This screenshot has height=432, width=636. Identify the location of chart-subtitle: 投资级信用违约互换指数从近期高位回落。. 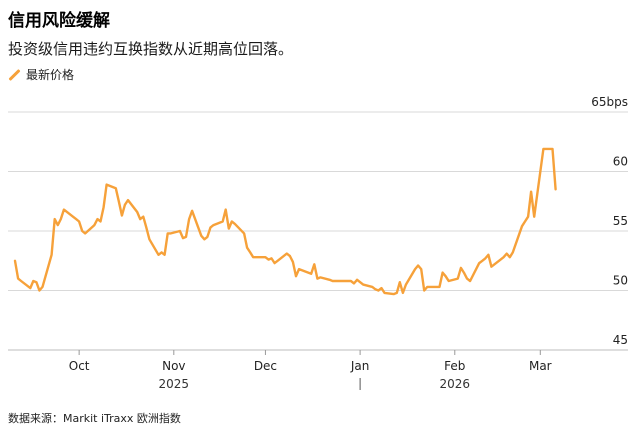
(151, 49).